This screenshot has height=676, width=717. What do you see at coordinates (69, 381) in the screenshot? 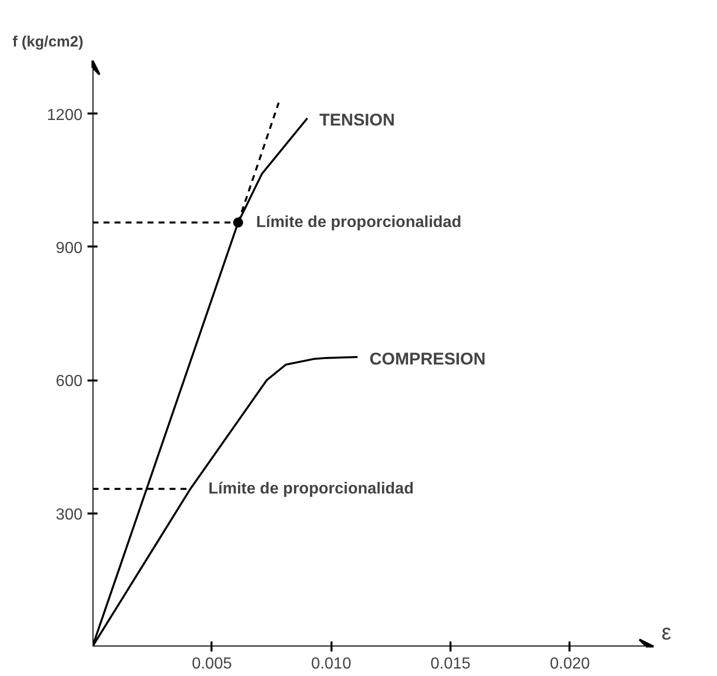
I see `y-tick-label: 600` at bounding box center [69, 381].